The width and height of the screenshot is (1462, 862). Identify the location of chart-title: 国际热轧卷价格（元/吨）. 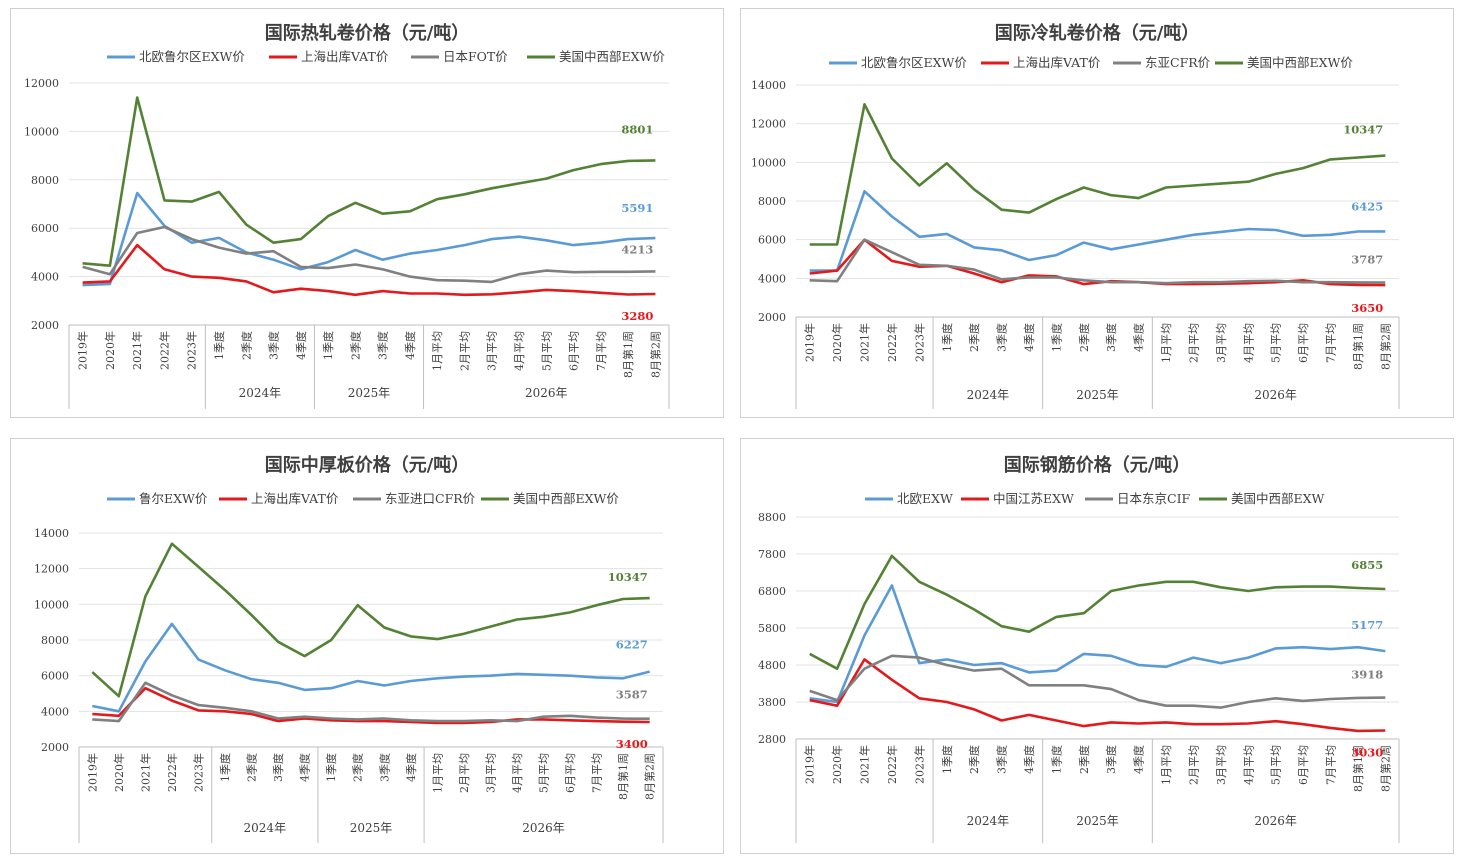
(367, 33).